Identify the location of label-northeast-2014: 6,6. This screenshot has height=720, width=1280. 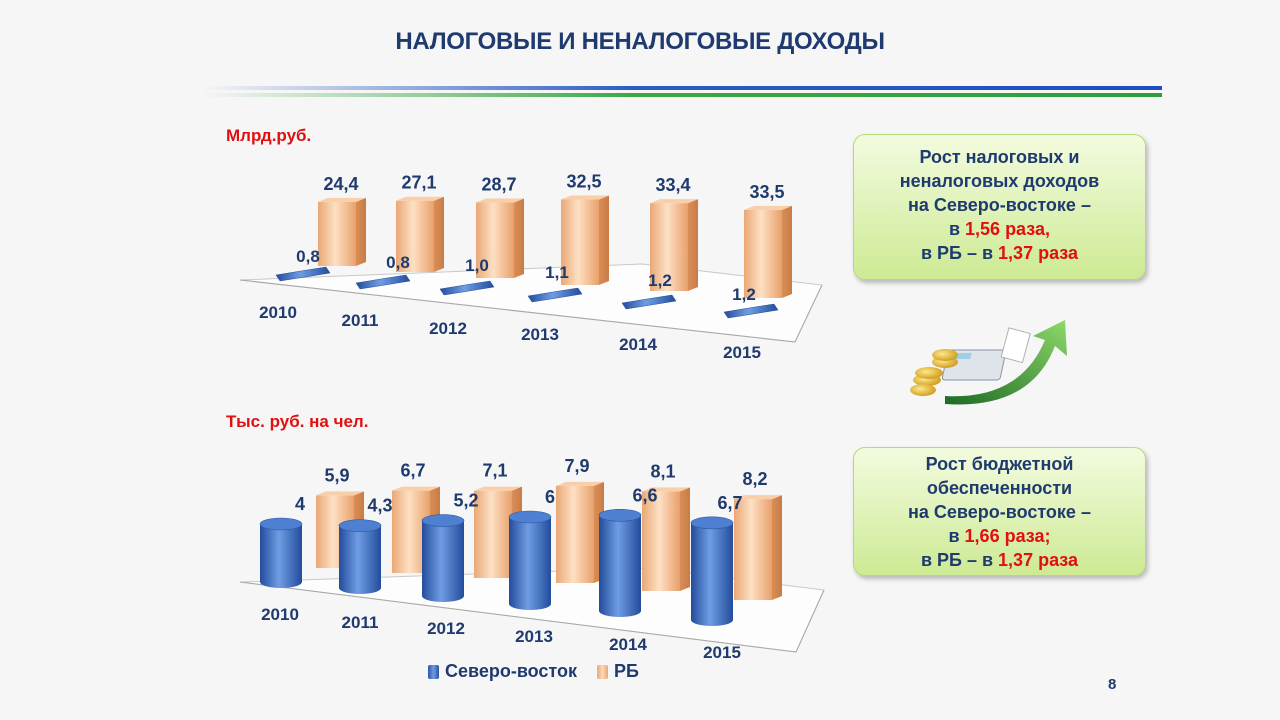
(644, 495).